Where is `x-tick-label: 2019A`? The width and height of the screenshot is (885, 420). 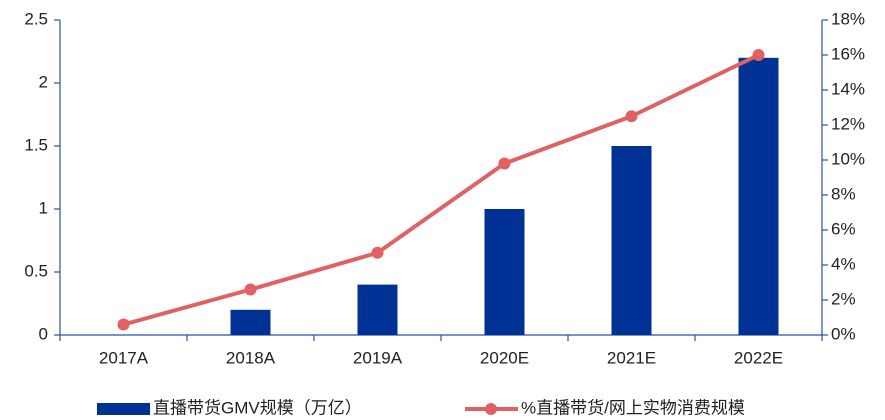 x-tick-label: 2019A is located at coordinates (378, 357).